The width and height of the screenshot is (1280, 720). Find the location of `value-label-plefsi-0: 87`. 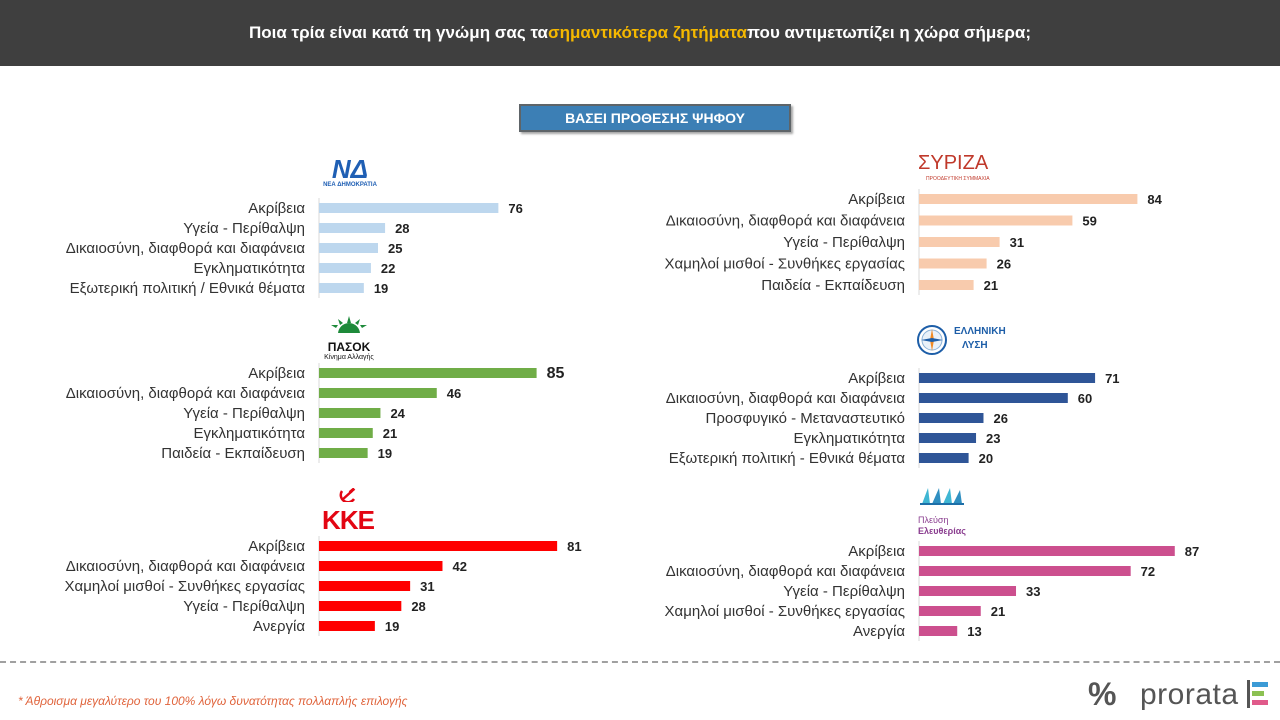

value-label-plefsi-0: 87 is located at coordinates (1192, 551).